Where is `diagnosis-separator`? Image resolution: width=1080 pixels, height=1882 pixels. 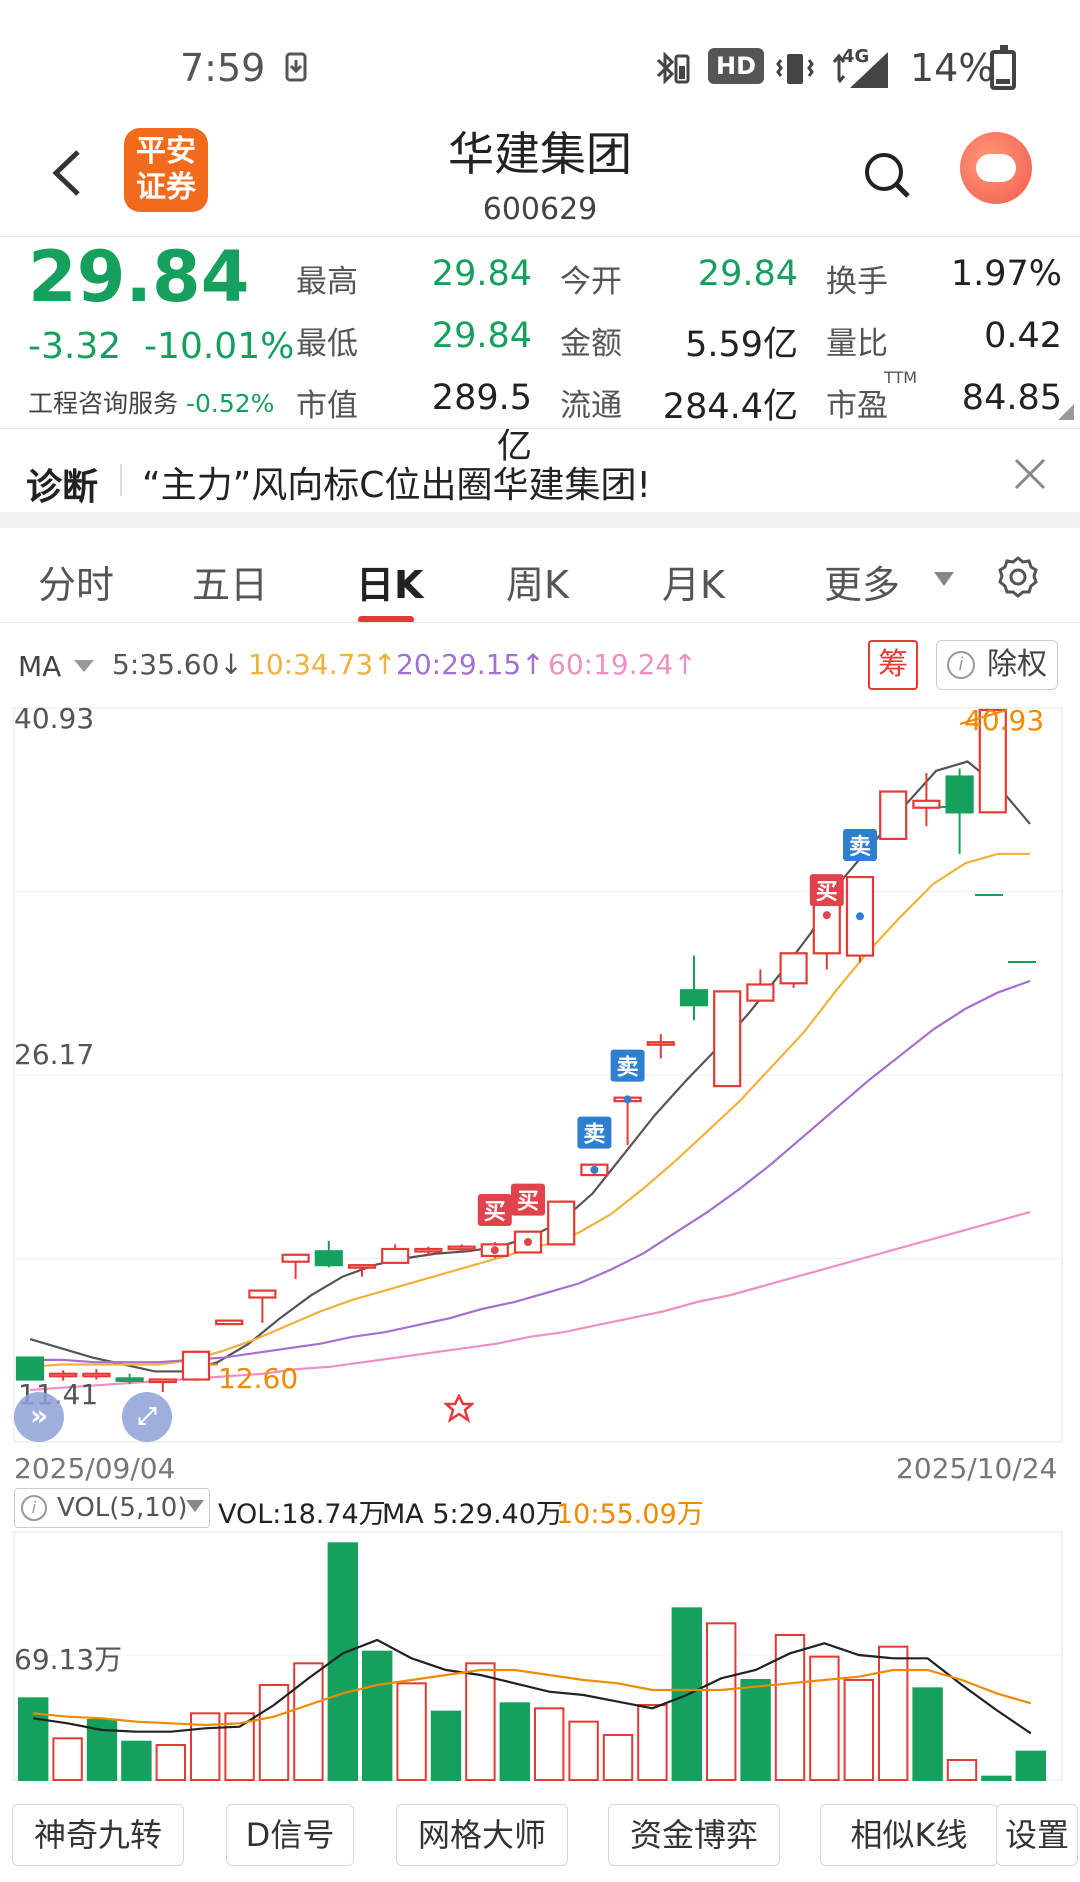 diagnosis-separator is located at coordinates (121, 480).